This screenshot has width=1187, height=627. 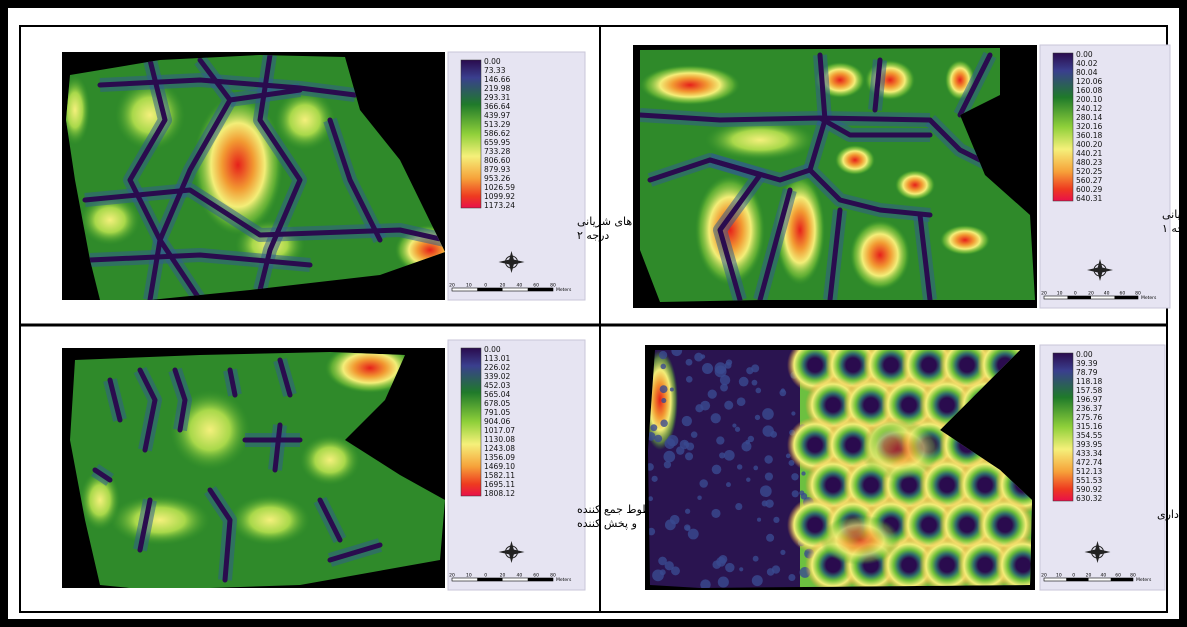 I want to click on legend-label: 791.05, so click(x=497, y=412).